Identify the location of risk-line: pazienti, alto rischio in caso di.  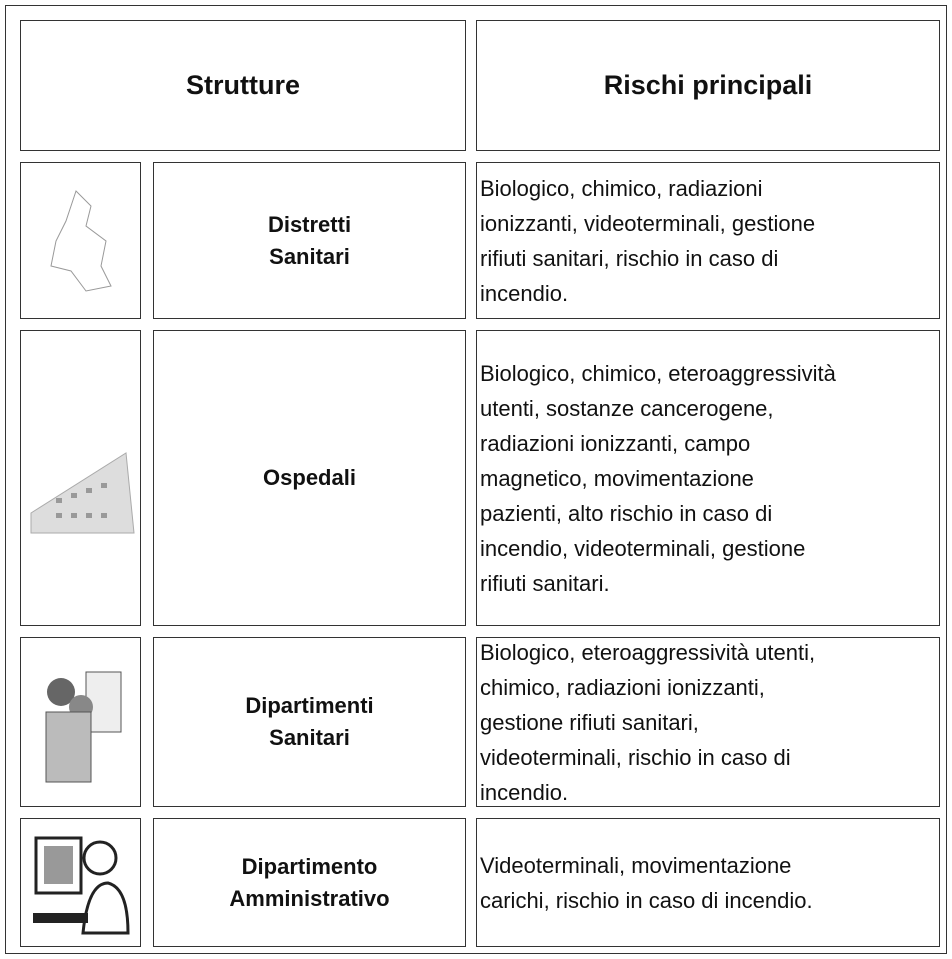
(626, 513).